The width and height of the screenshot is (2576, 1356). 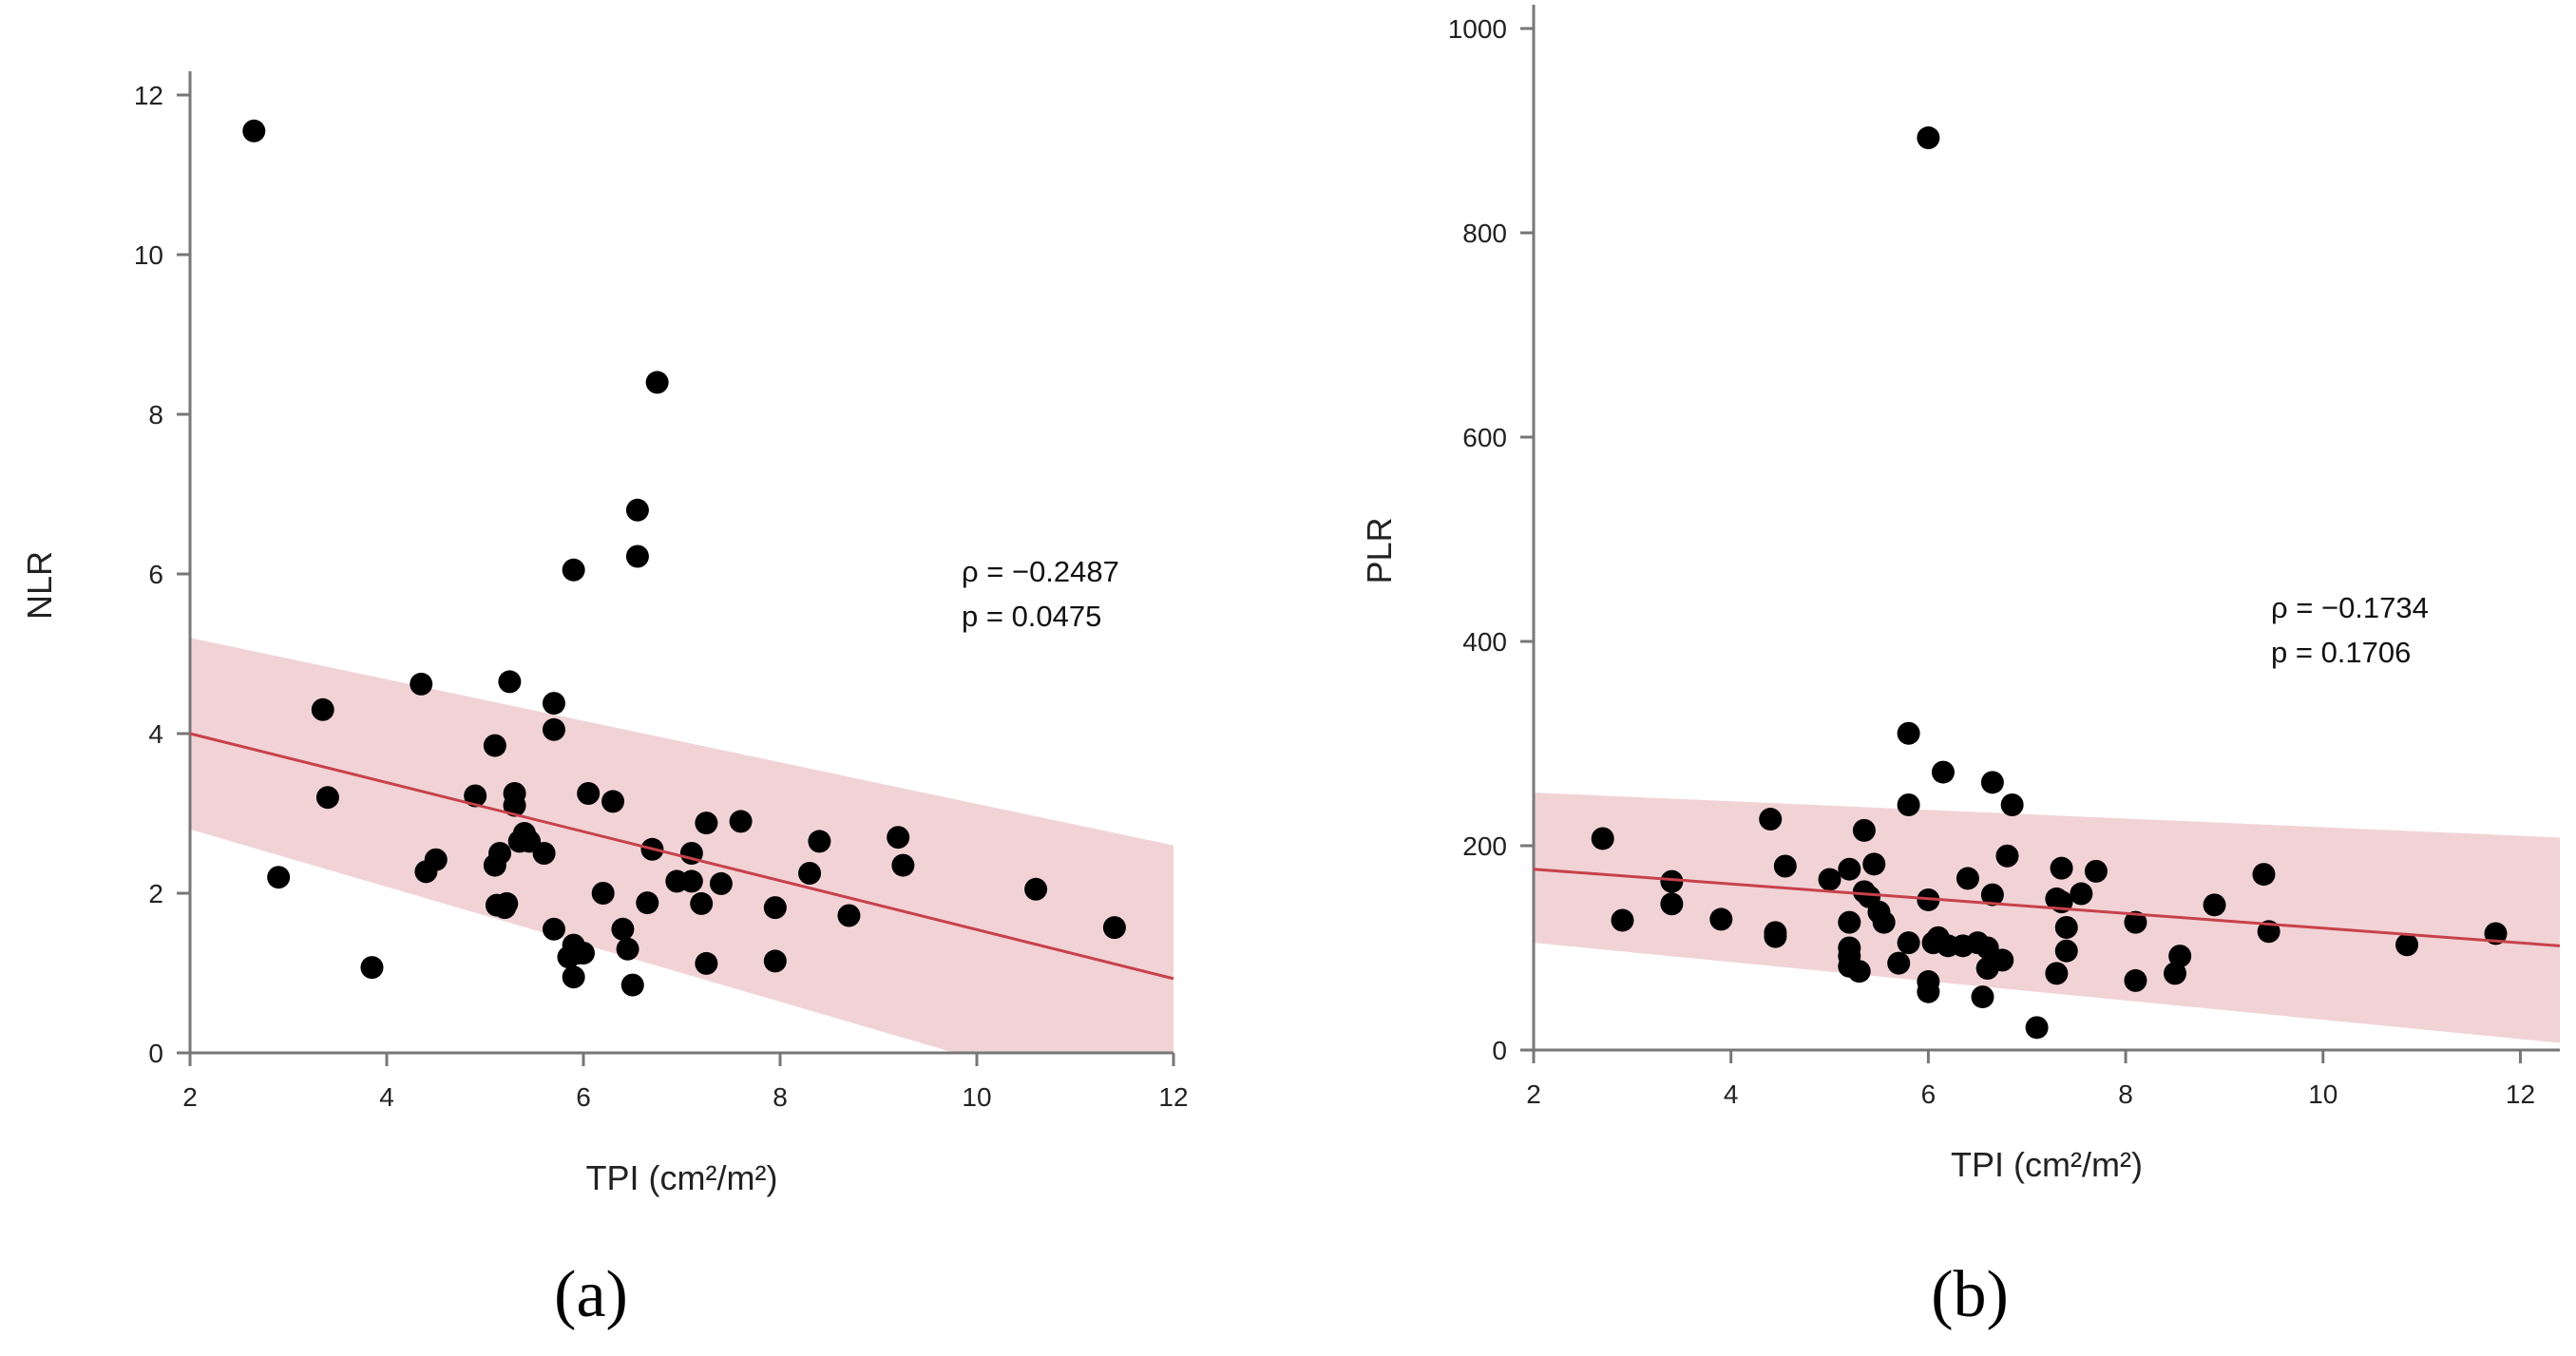 What do you see at coordinates (1484, 846) in the screenshot?
I see `y-tick-label: 200` at bounding box center [1484, 846].